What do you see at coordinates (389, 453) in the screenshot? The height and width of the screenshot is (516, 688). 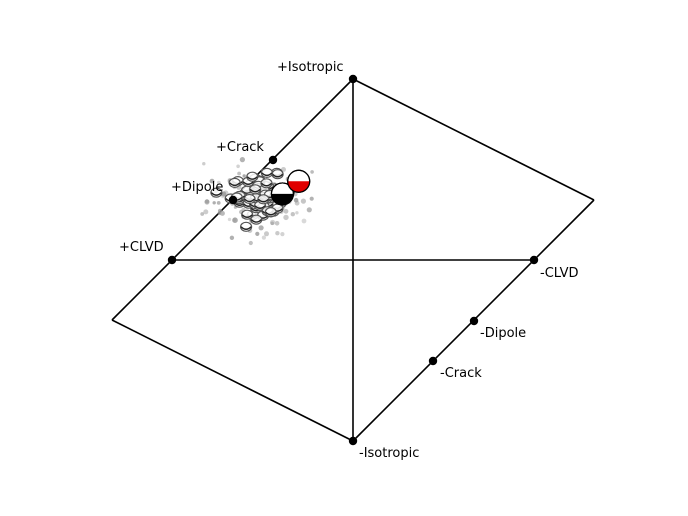 I see `reference-label: -Isotropic` at bounding box center [389, 453].